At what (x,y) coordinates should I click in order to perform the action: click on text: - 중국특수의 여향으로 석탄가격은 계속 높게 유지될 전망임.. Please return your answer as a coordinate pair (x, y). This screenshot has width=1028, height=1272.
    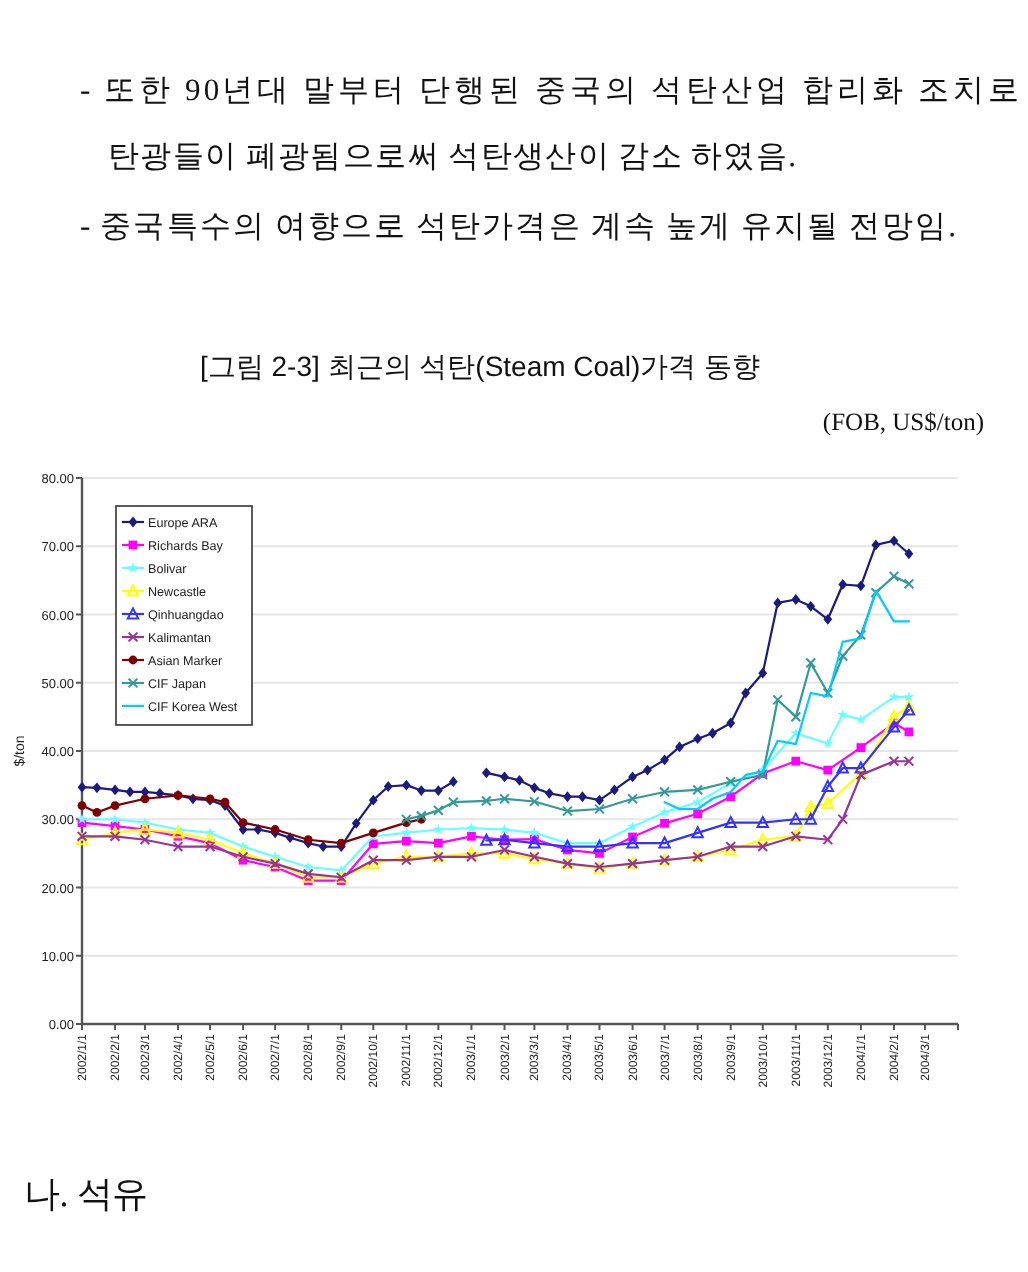
    Looking at the image, I should click on (518, 227).